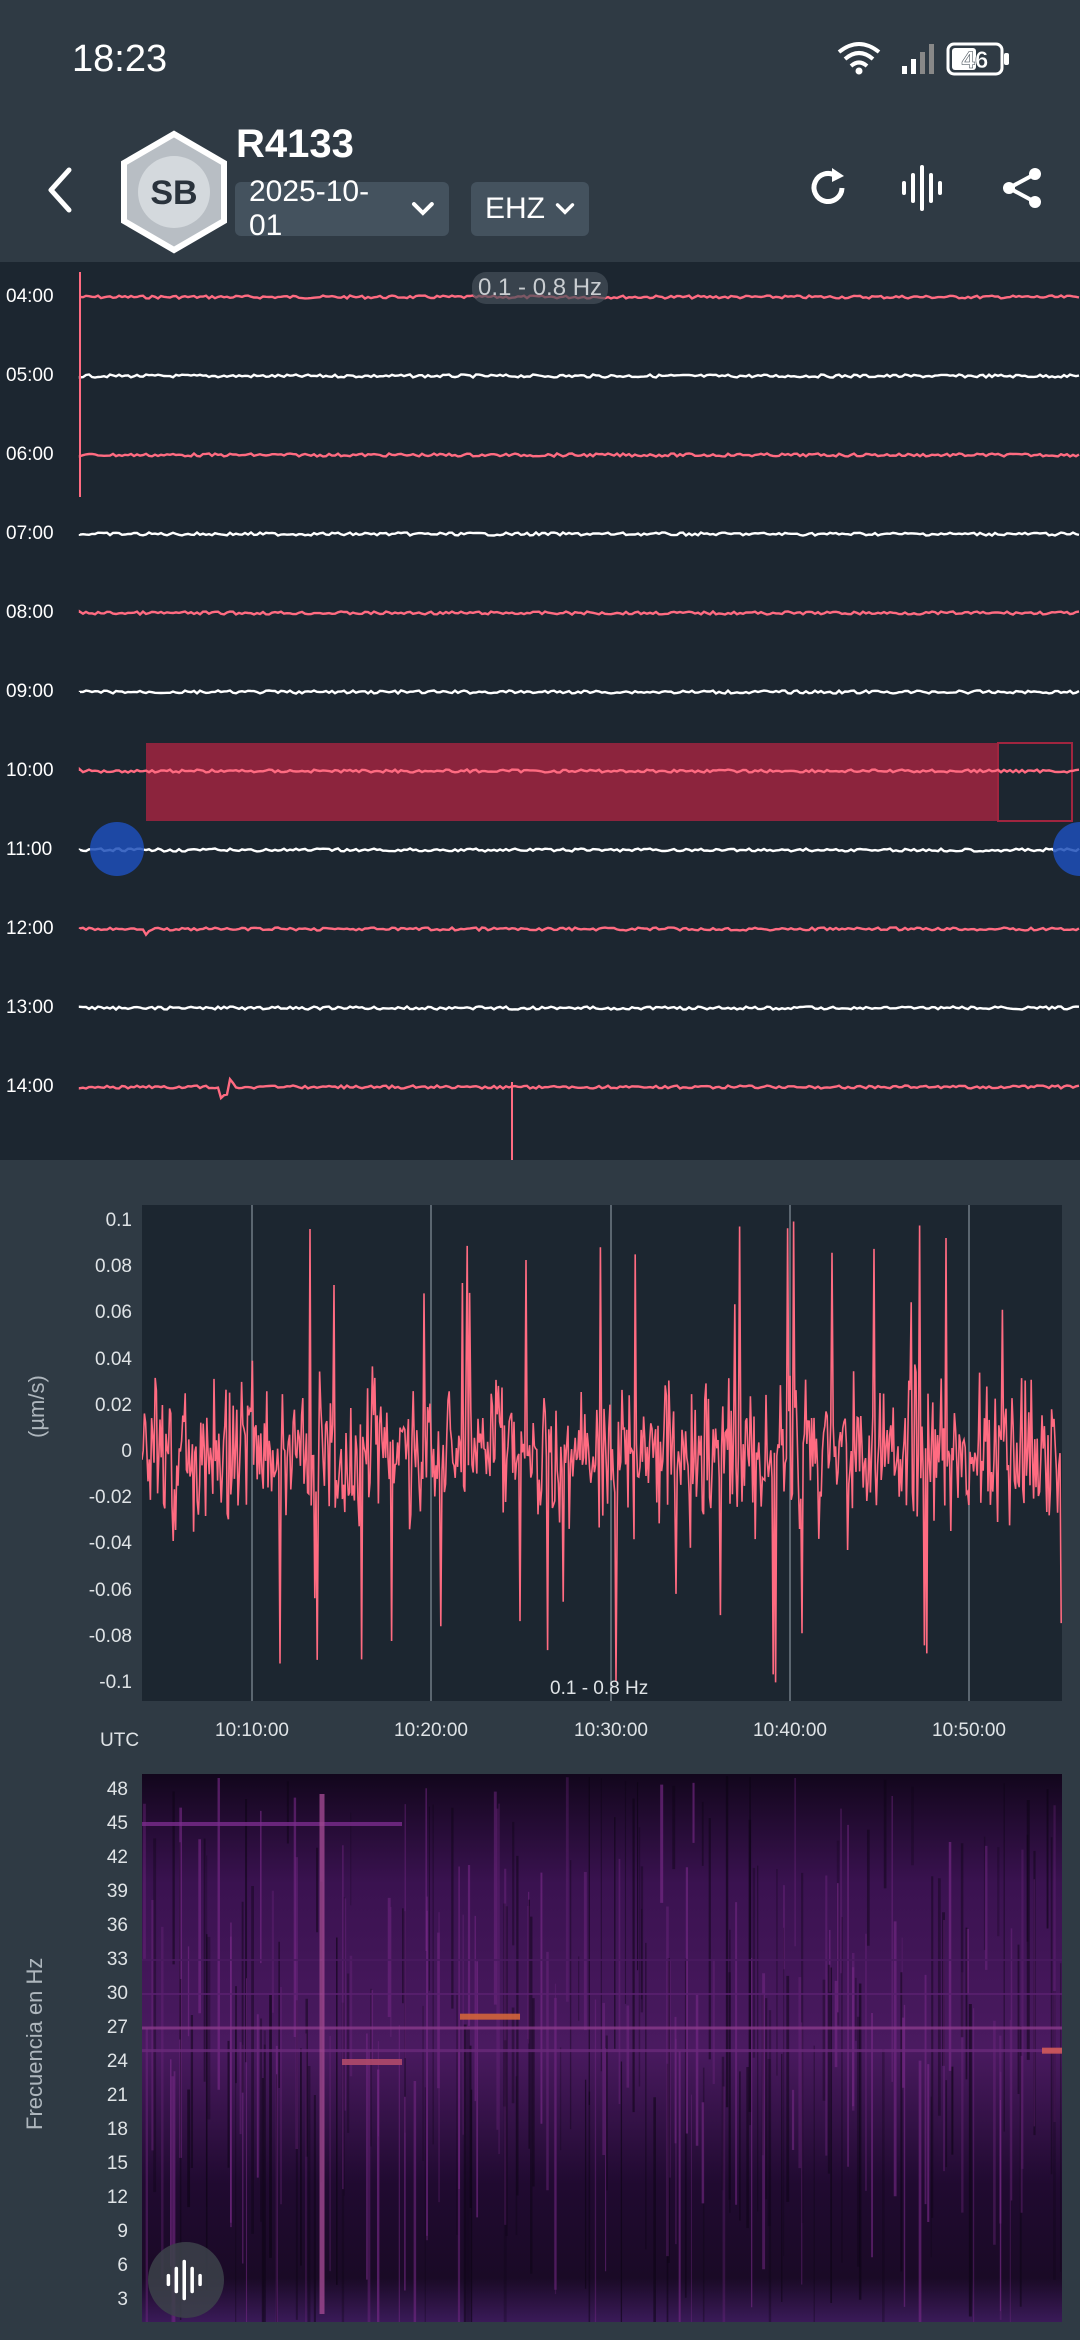 This screenshot has height=2340, width=1080. I want to click on station-title: R4133, so click(295, 144).